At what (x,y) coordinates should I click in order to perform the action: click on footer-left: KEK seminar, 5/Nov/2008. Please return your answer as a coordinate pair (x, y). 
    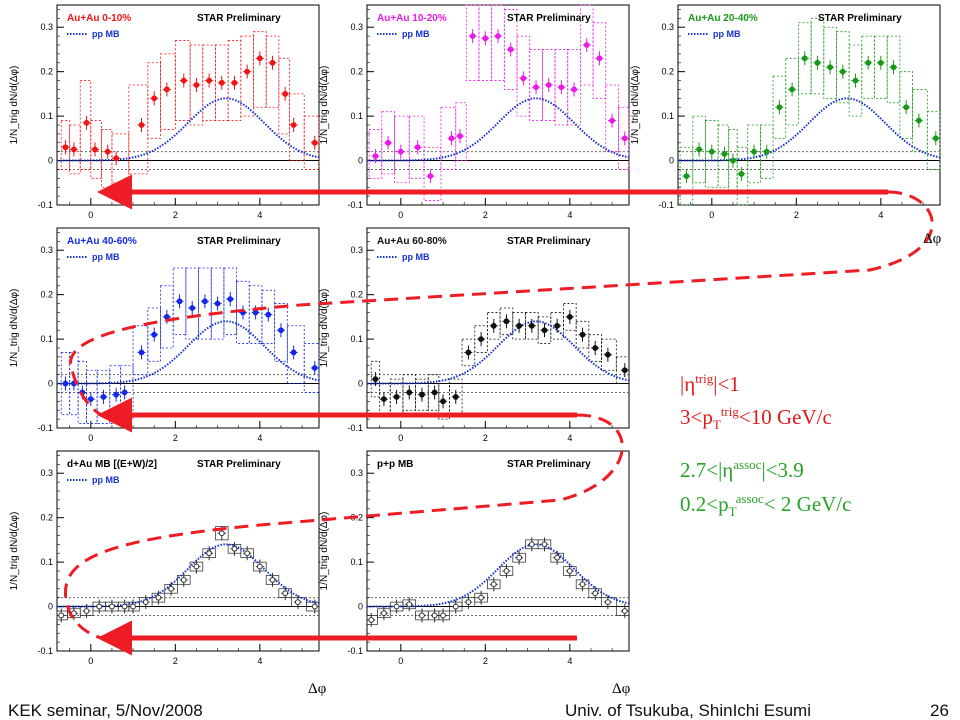
    Looking at the image, I should click on (105, 710).